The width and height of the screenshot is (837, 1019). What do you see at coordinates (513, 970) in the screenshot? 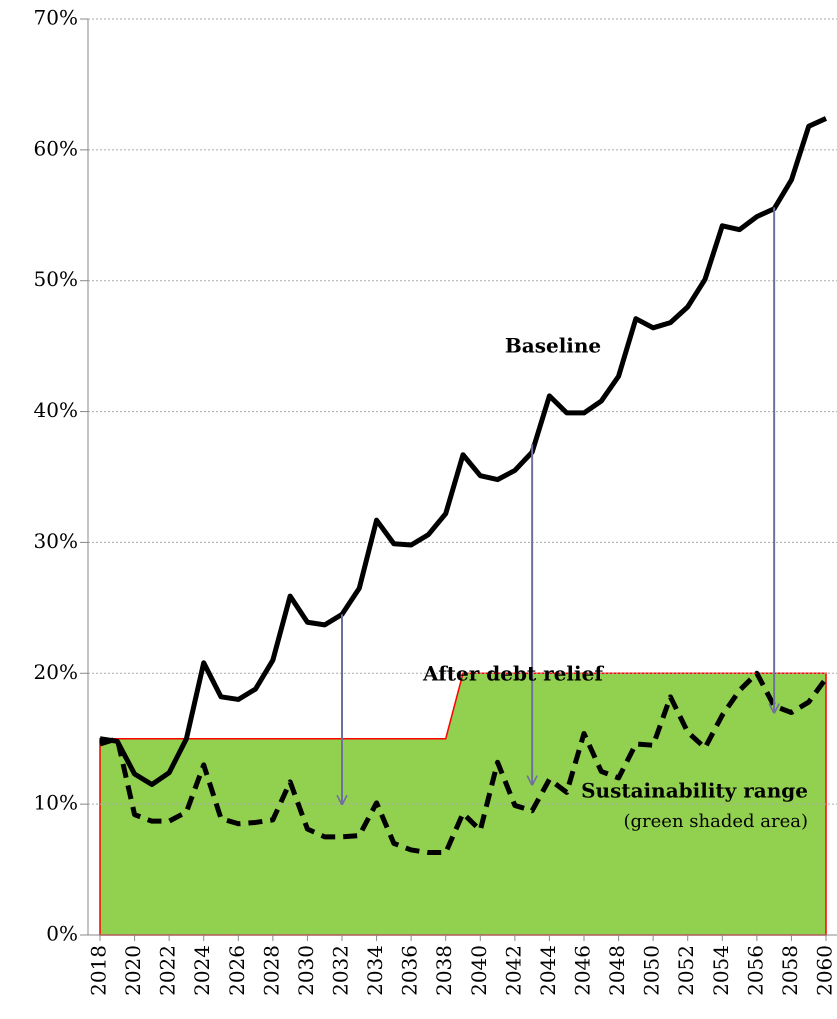
I see `x-tick-label: 2042` at bounding box center [513, 970].